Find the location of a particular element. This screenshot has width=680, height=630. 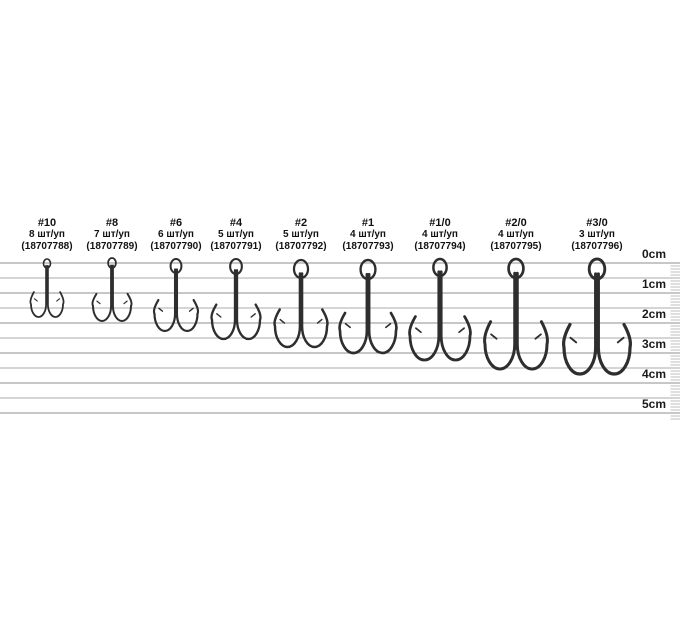

product-pack-qty: 8 шт/уп is located at coordinates (47, 234).